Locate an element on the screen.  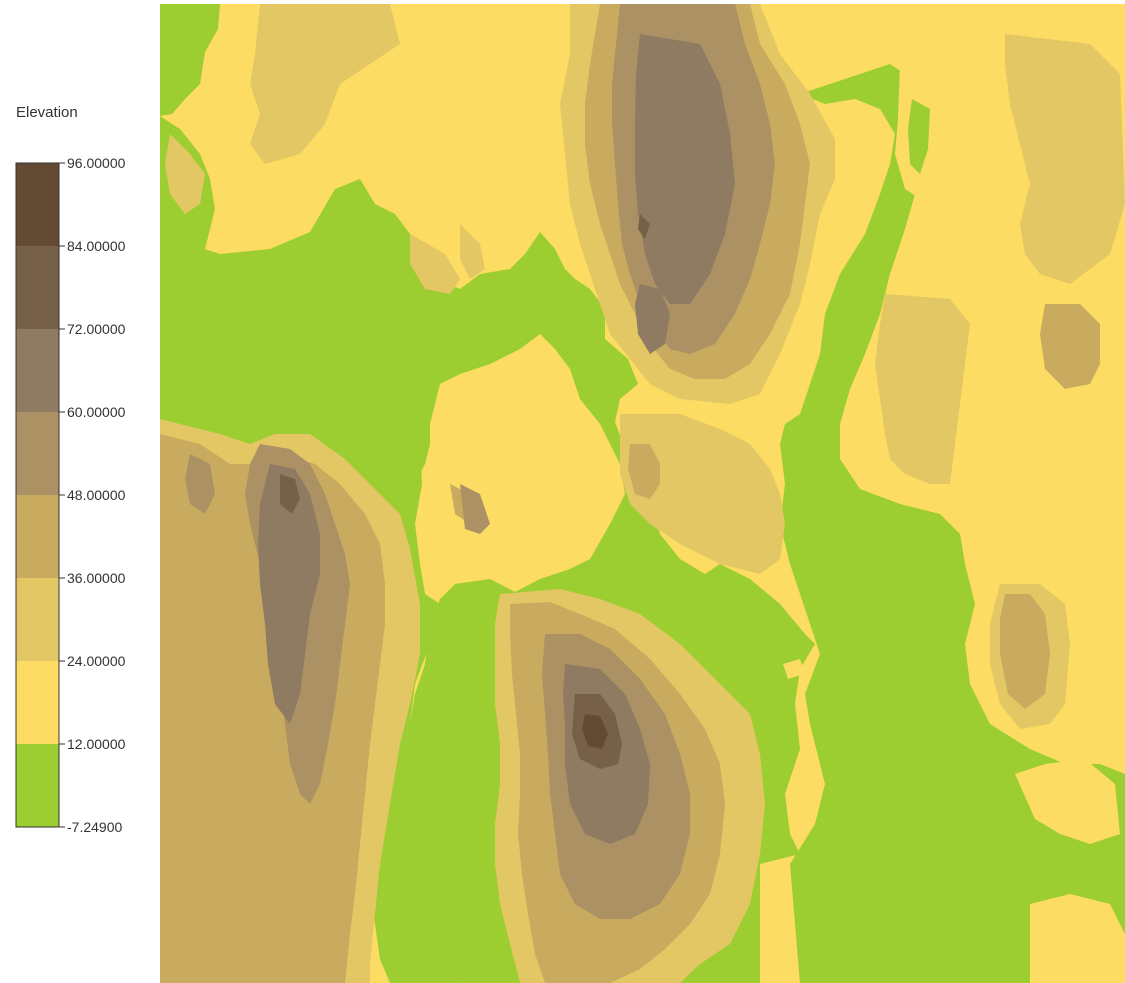
legend-tick-label: 12.00000 is located at coordinates (96, 744).